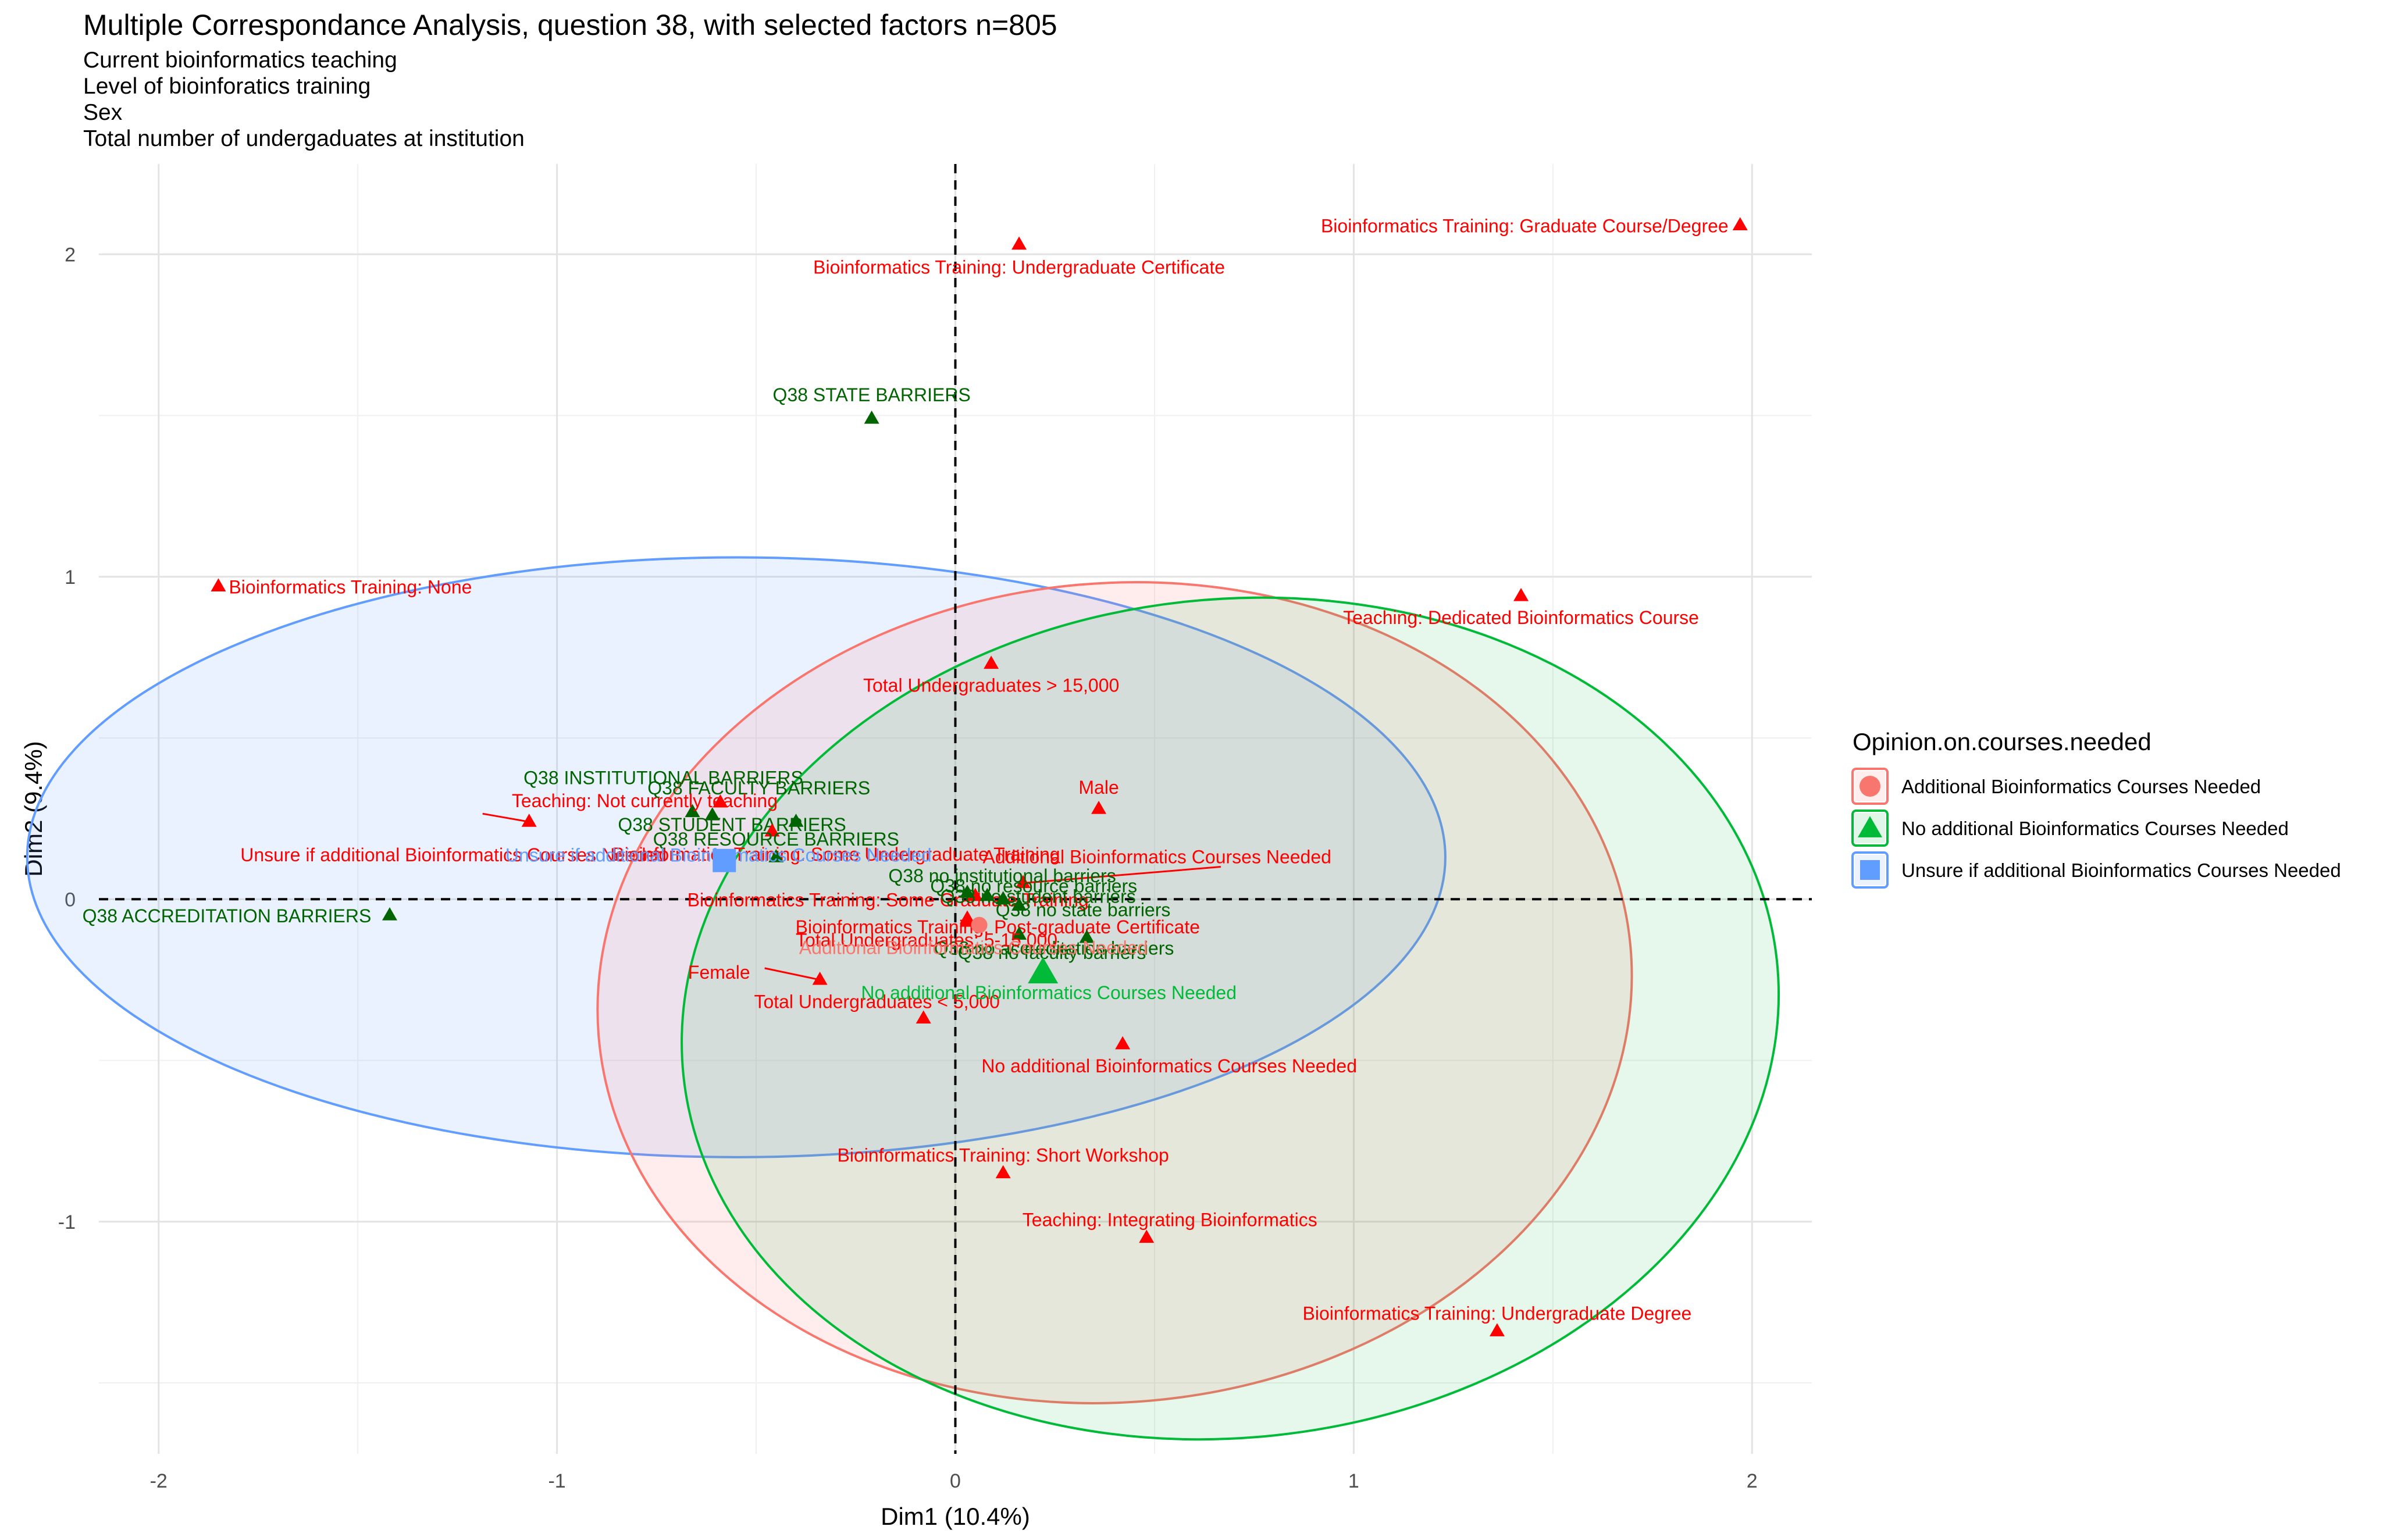 Image resolution: width=2408 pixels, height=1537 pixels. What do you see at coordinates (1083, 909) in the screenshot?
I see `barrier-label: Q38 no state barriers` at bounding box center [1083, 909].